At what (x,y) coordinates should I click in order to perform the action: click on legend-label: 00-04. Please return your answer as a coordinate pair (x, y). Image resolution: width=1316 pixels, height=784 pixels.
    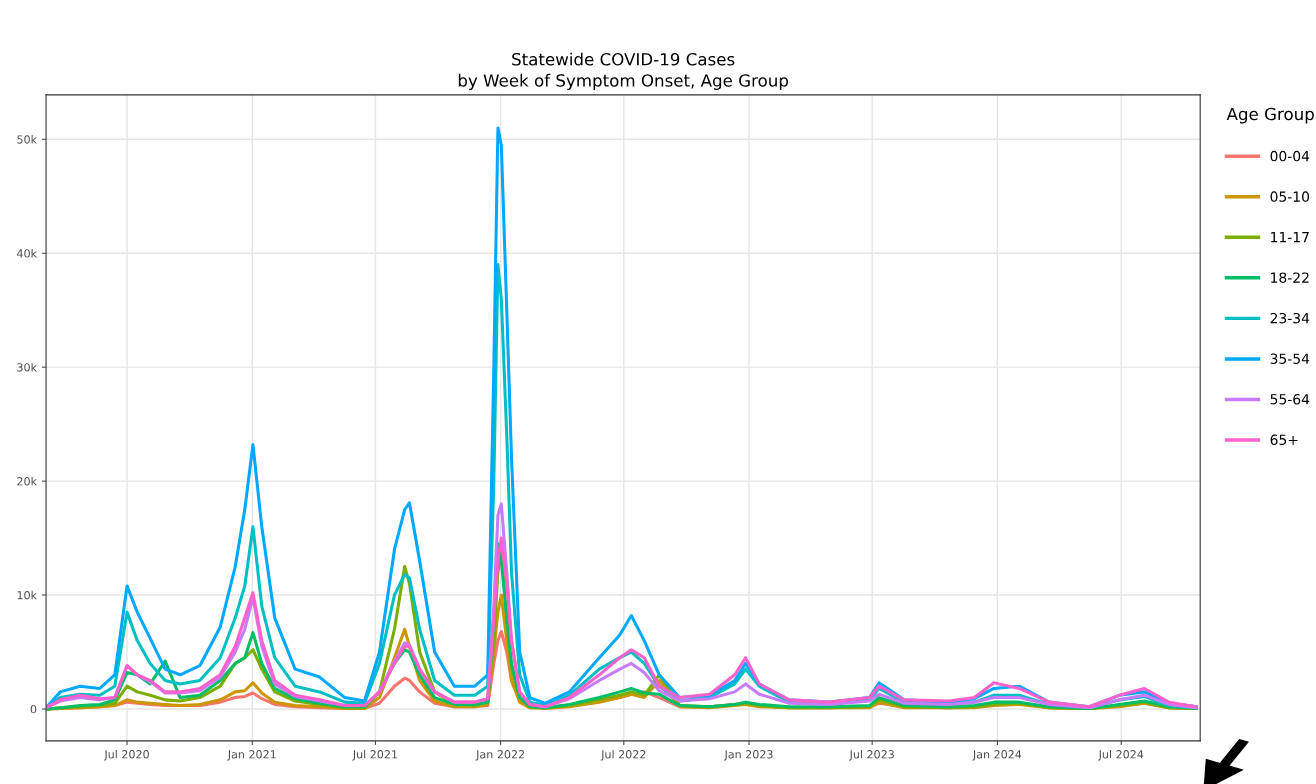
    Looking at the image, I should click on (1290, 156).